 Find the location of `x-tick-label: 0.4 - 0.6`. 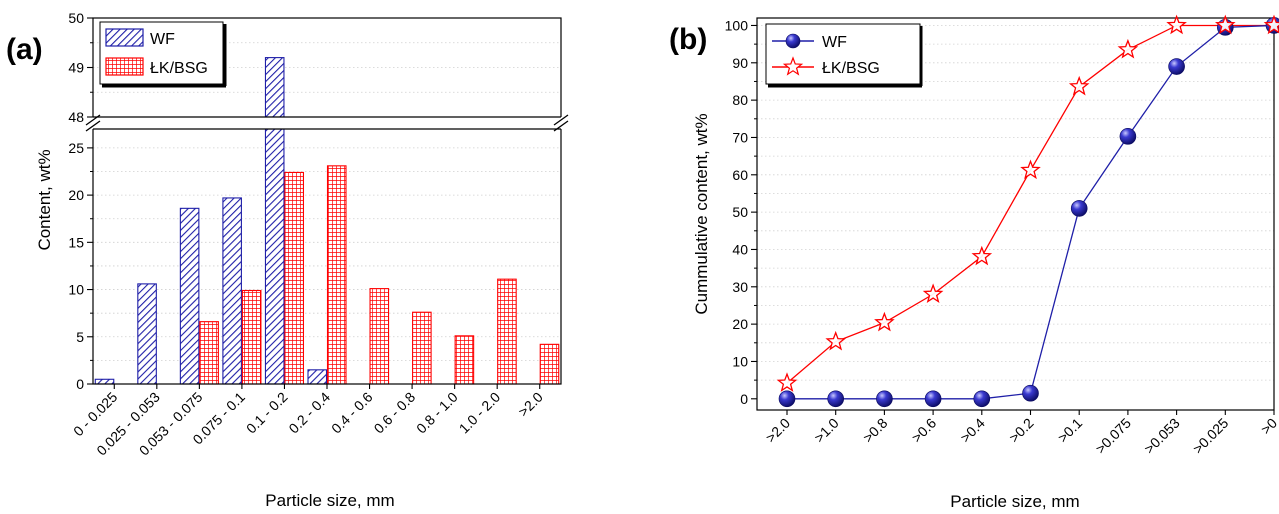

x-tick-label: 0.4 - 0.6 is located at coordinates (352, 413).